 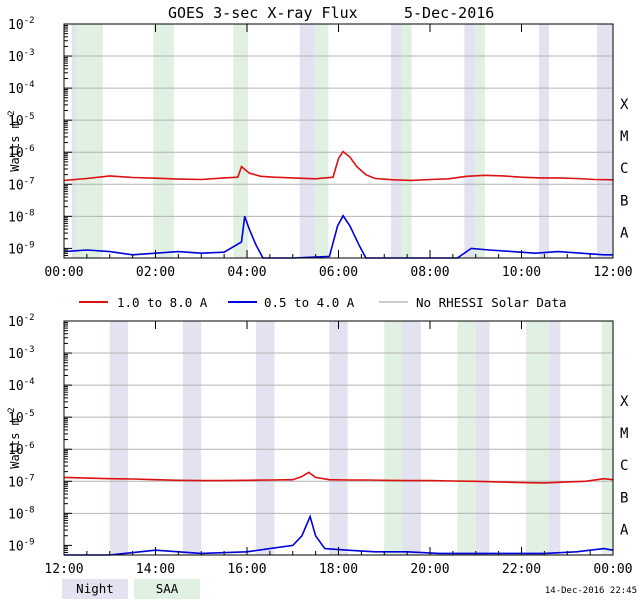 I want to click on top-ylabel: Watts m-2, so click(x=14, y=140).